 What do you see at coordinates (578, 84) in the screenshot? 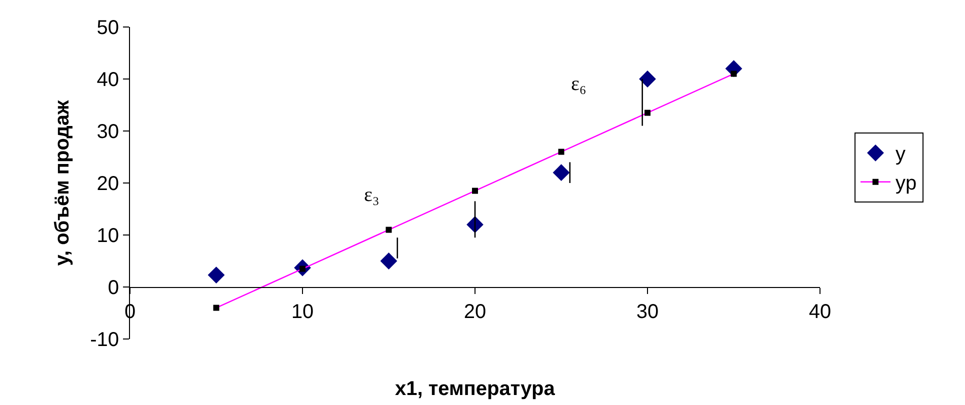
I see `annotation: ε₆` at bounding box center [578, 84].